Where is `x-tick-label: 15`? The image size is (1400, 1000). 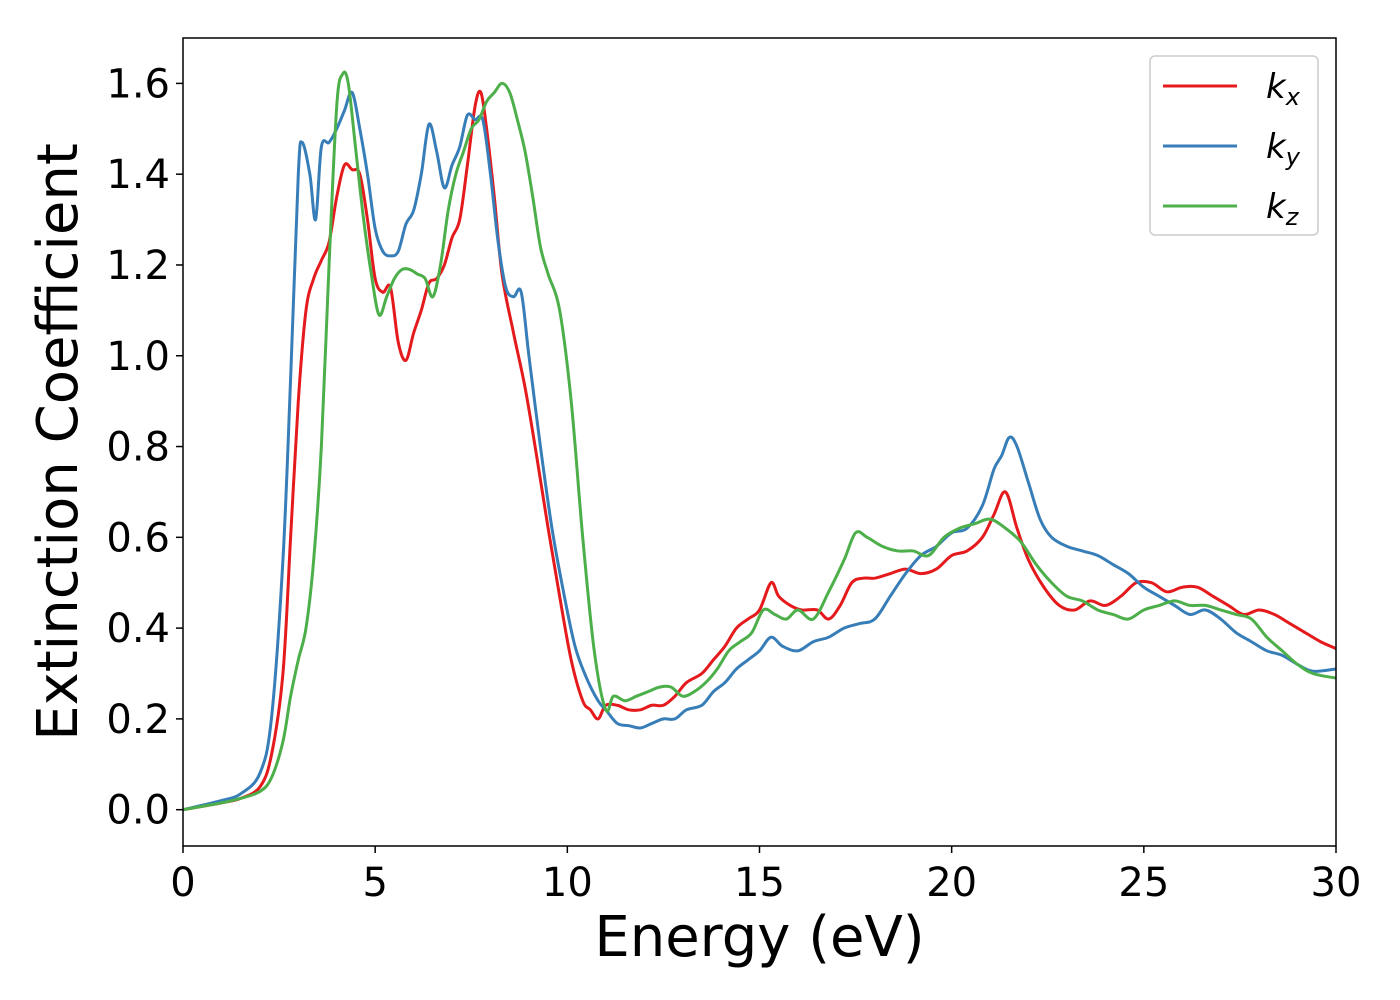 x-tick-label: 15 is located at coordinates (759, 883).